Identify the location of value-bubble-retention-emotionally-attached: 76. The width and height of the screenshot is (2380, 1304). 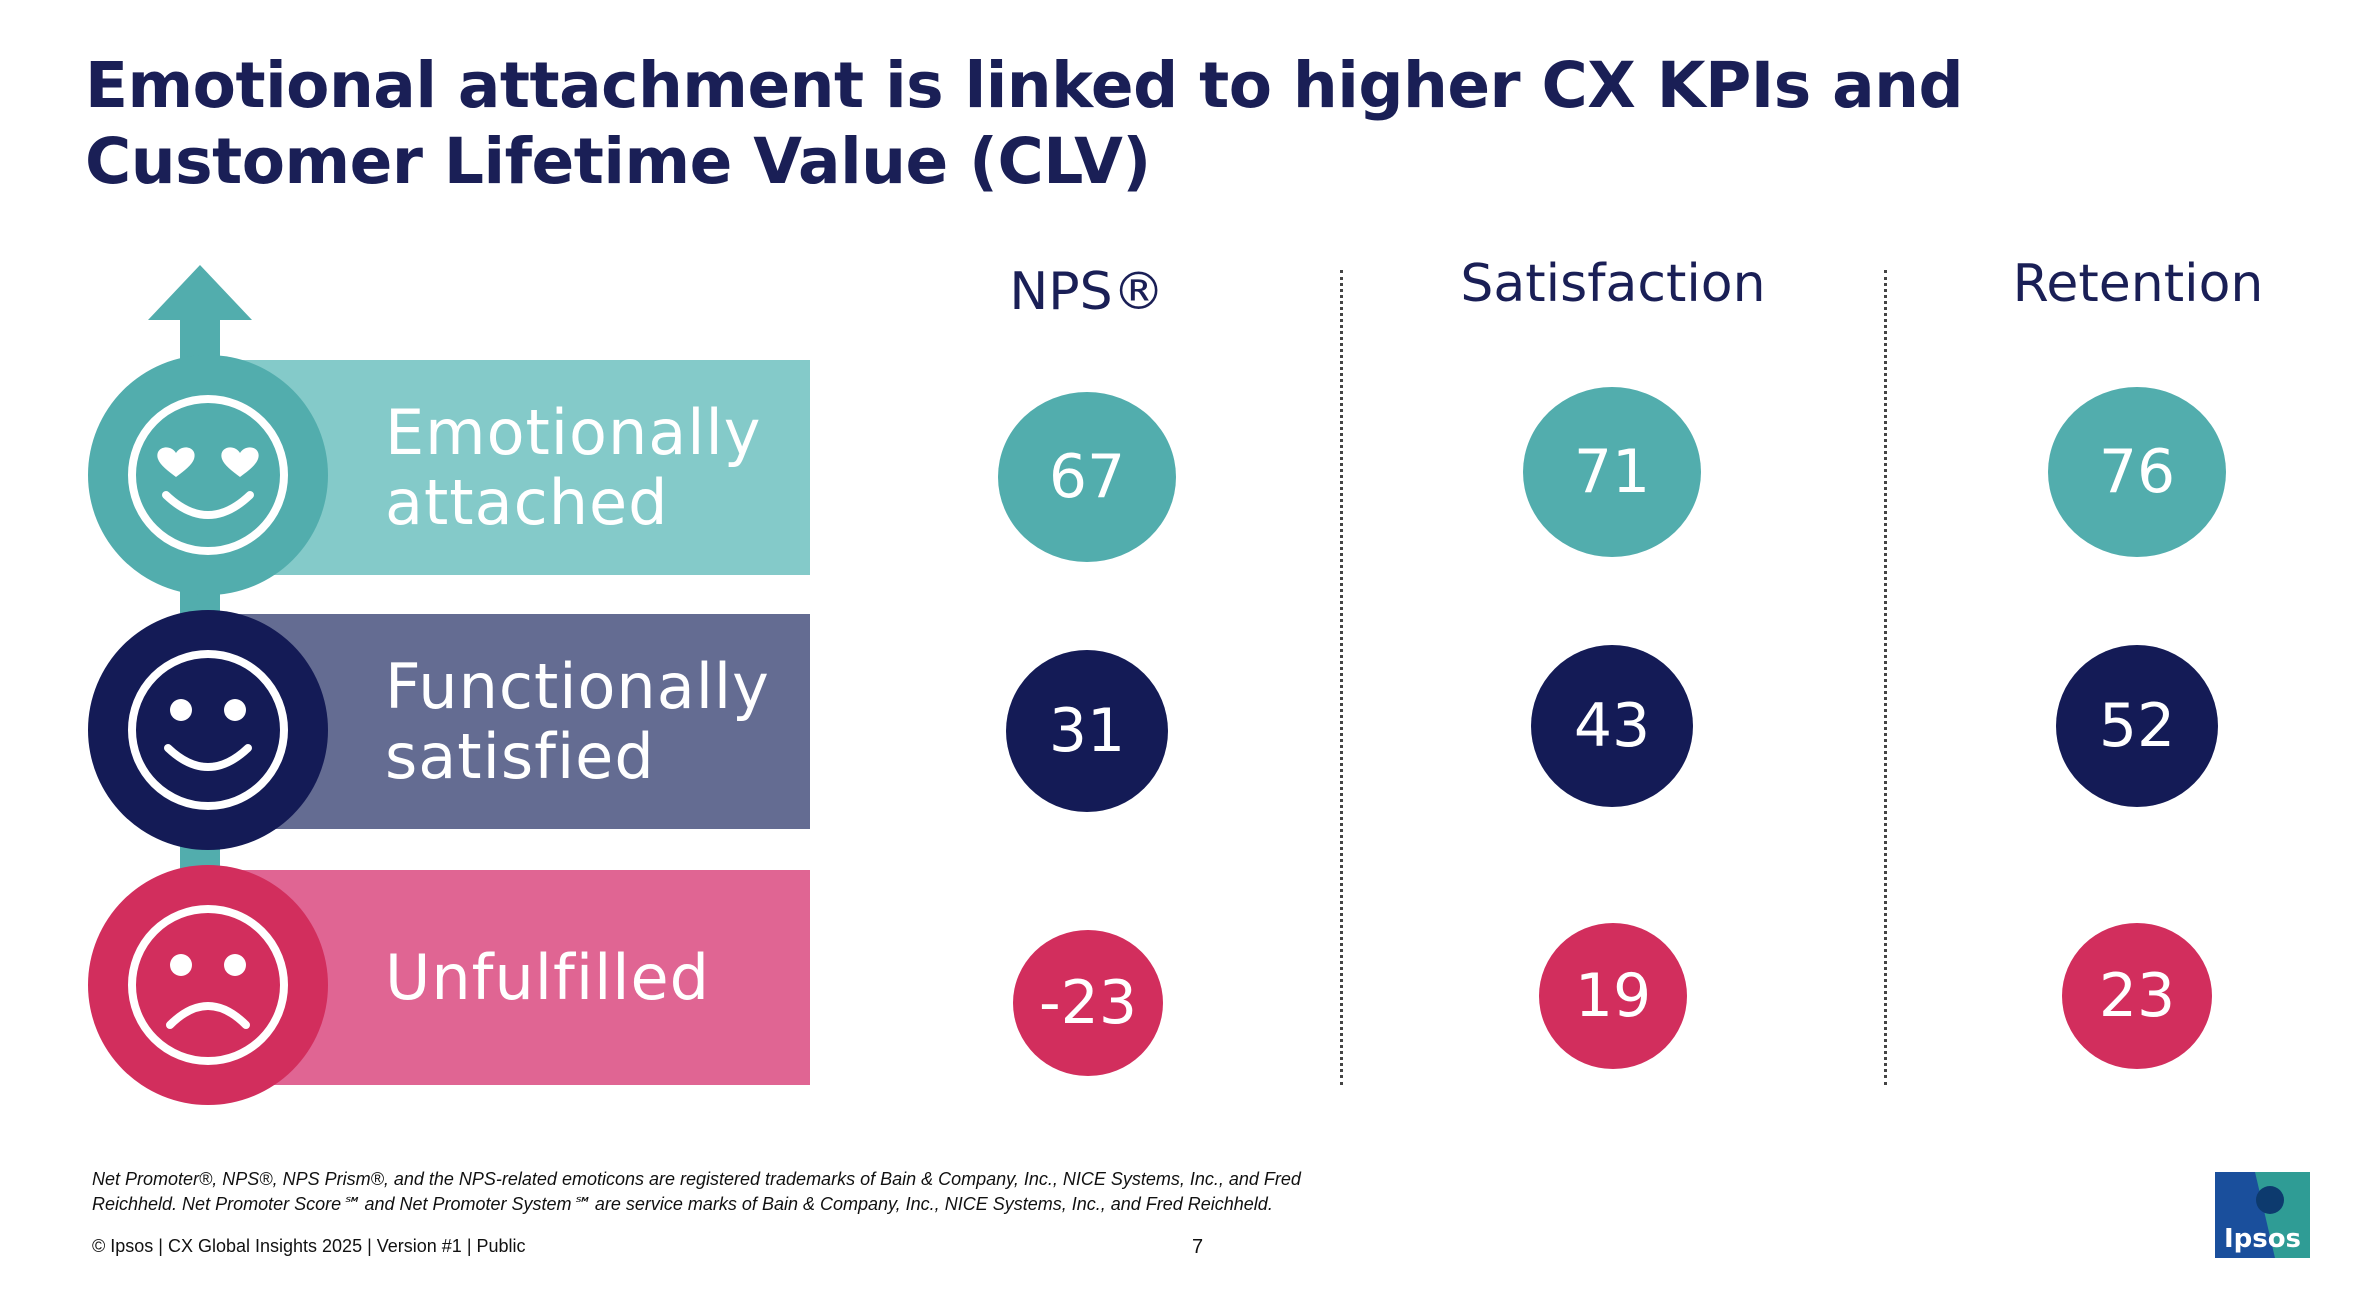
(2137, 472).